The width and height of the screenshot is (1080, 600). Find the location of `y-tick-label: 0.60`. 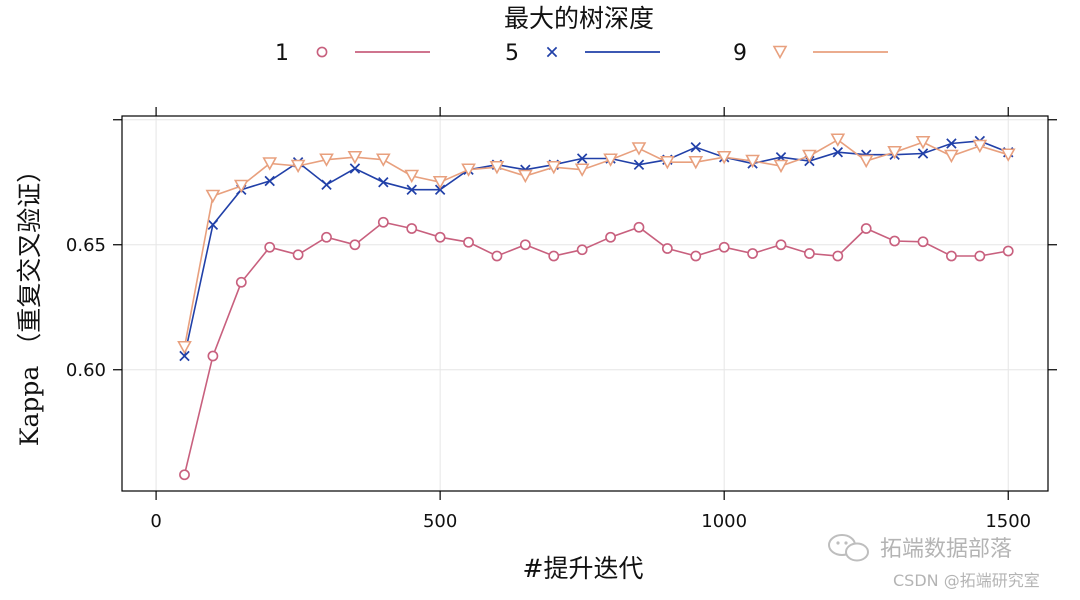

y-tick-label: 0.60 is located at coordinates (86, 370).